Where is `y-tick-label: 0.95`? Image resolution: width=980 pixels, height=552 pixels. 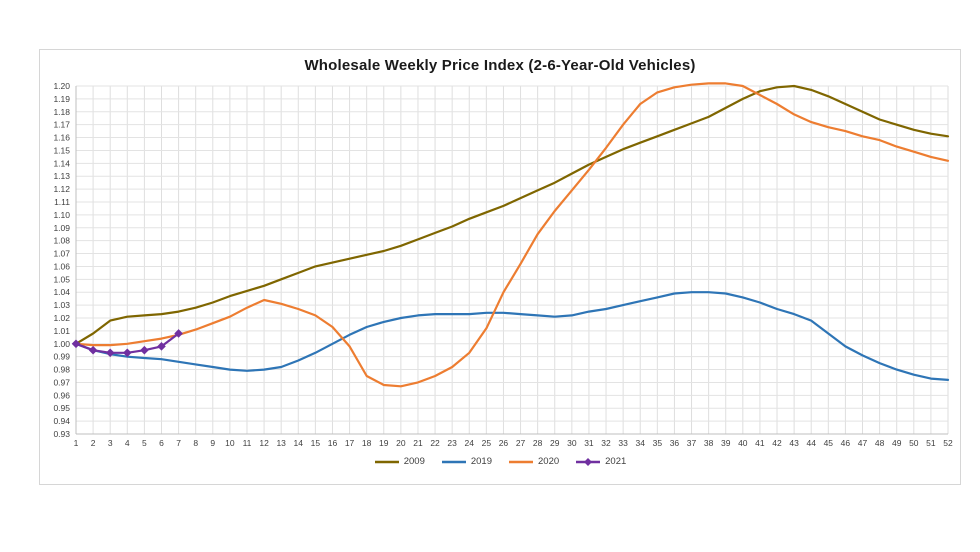
y-tick-label: 0.95 is located at coordinates (61, 408).